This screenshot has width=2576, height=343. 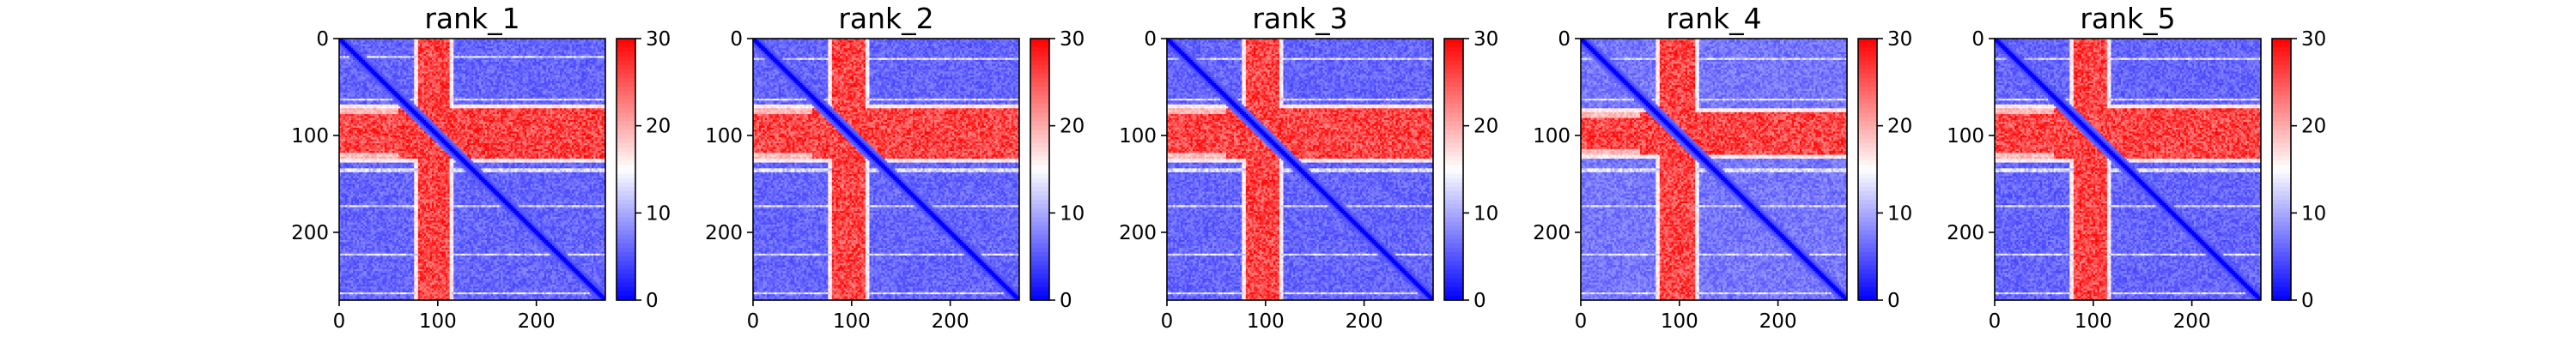 I want to click on heatmap-cells, so click(x=472, y=170).